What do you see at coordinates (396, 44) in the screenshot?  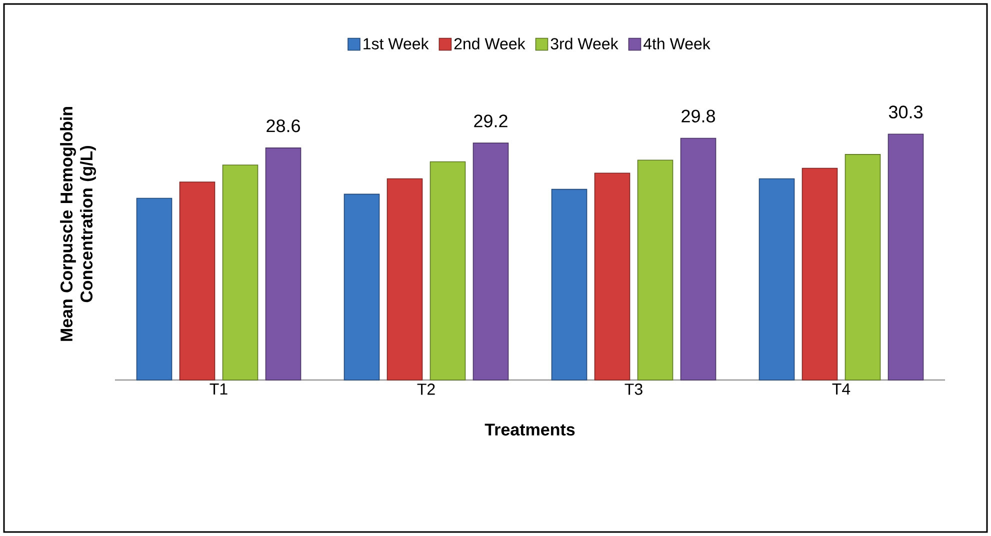 I see `legend-label: 1st Week` at bounding box center [396, 44].